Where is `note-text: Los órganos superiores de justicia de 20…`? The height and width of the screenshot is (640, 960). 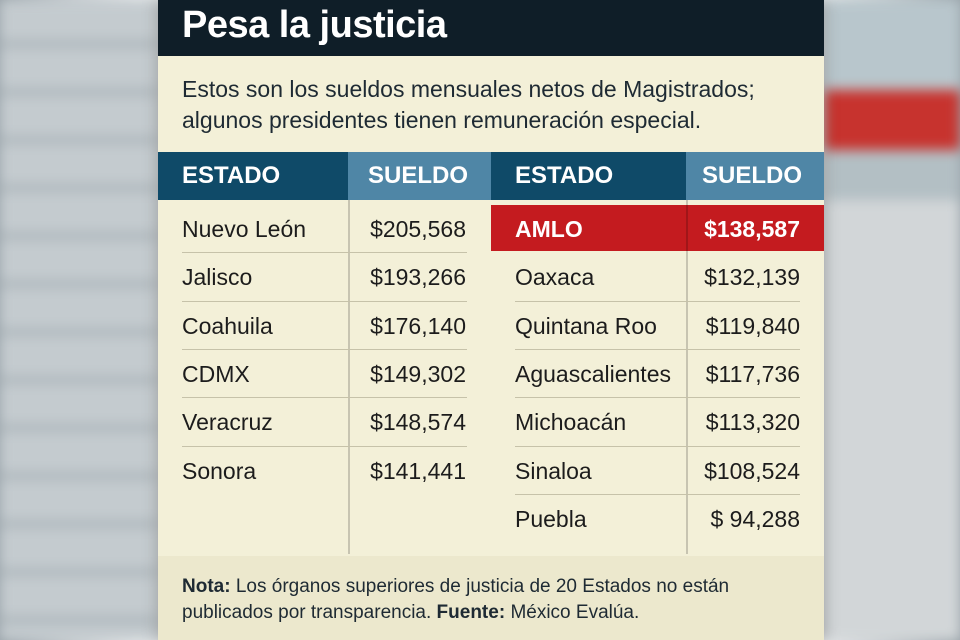 note-text: Los órganos superiores de justicia de 20… is located at coordinates (456, 599).